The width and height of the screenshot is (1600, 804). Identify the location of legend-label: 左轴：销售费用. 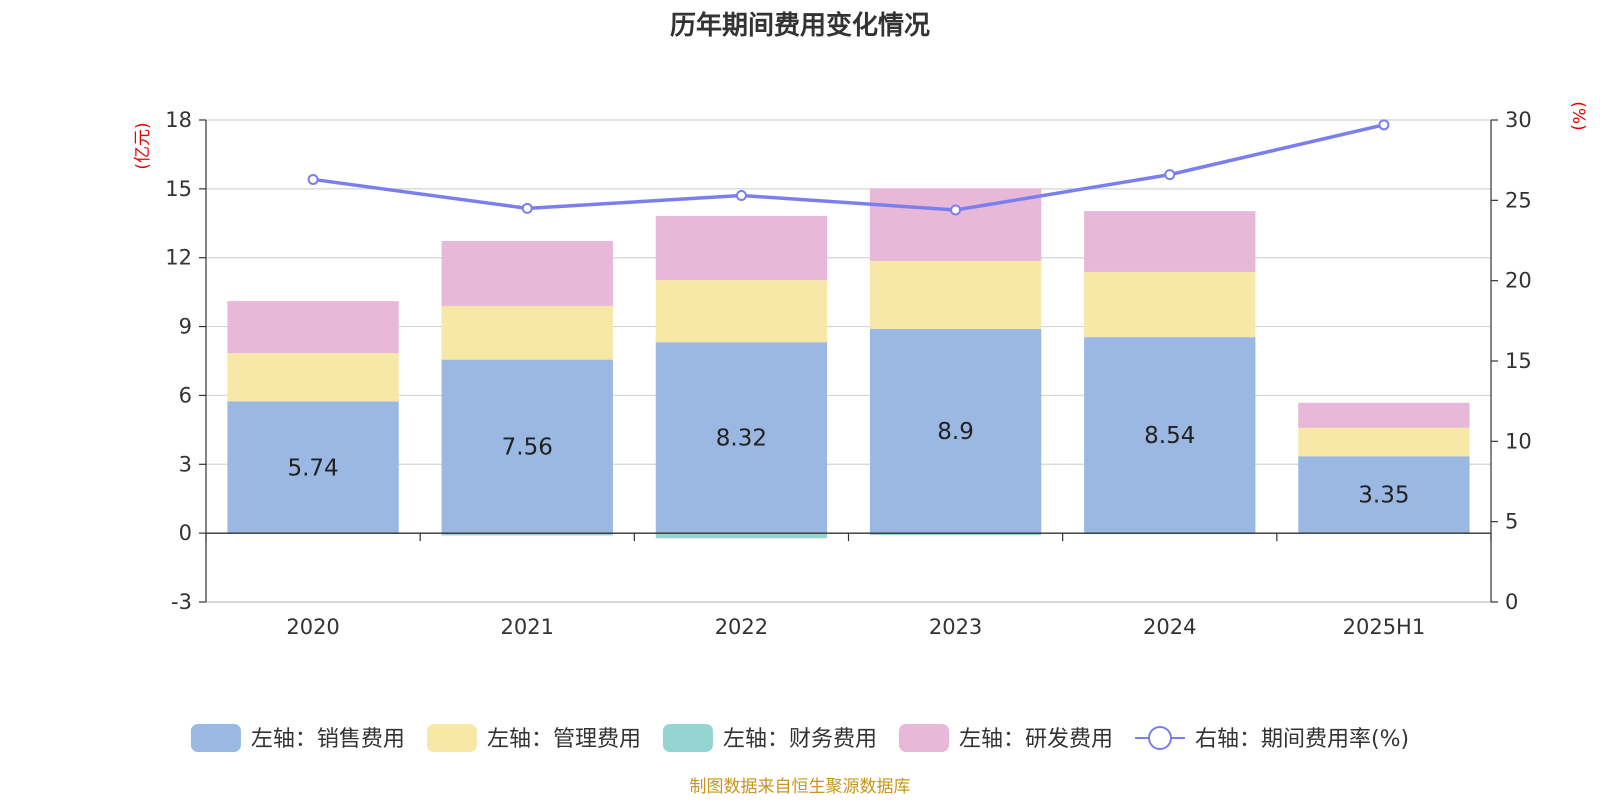
(328, 739).